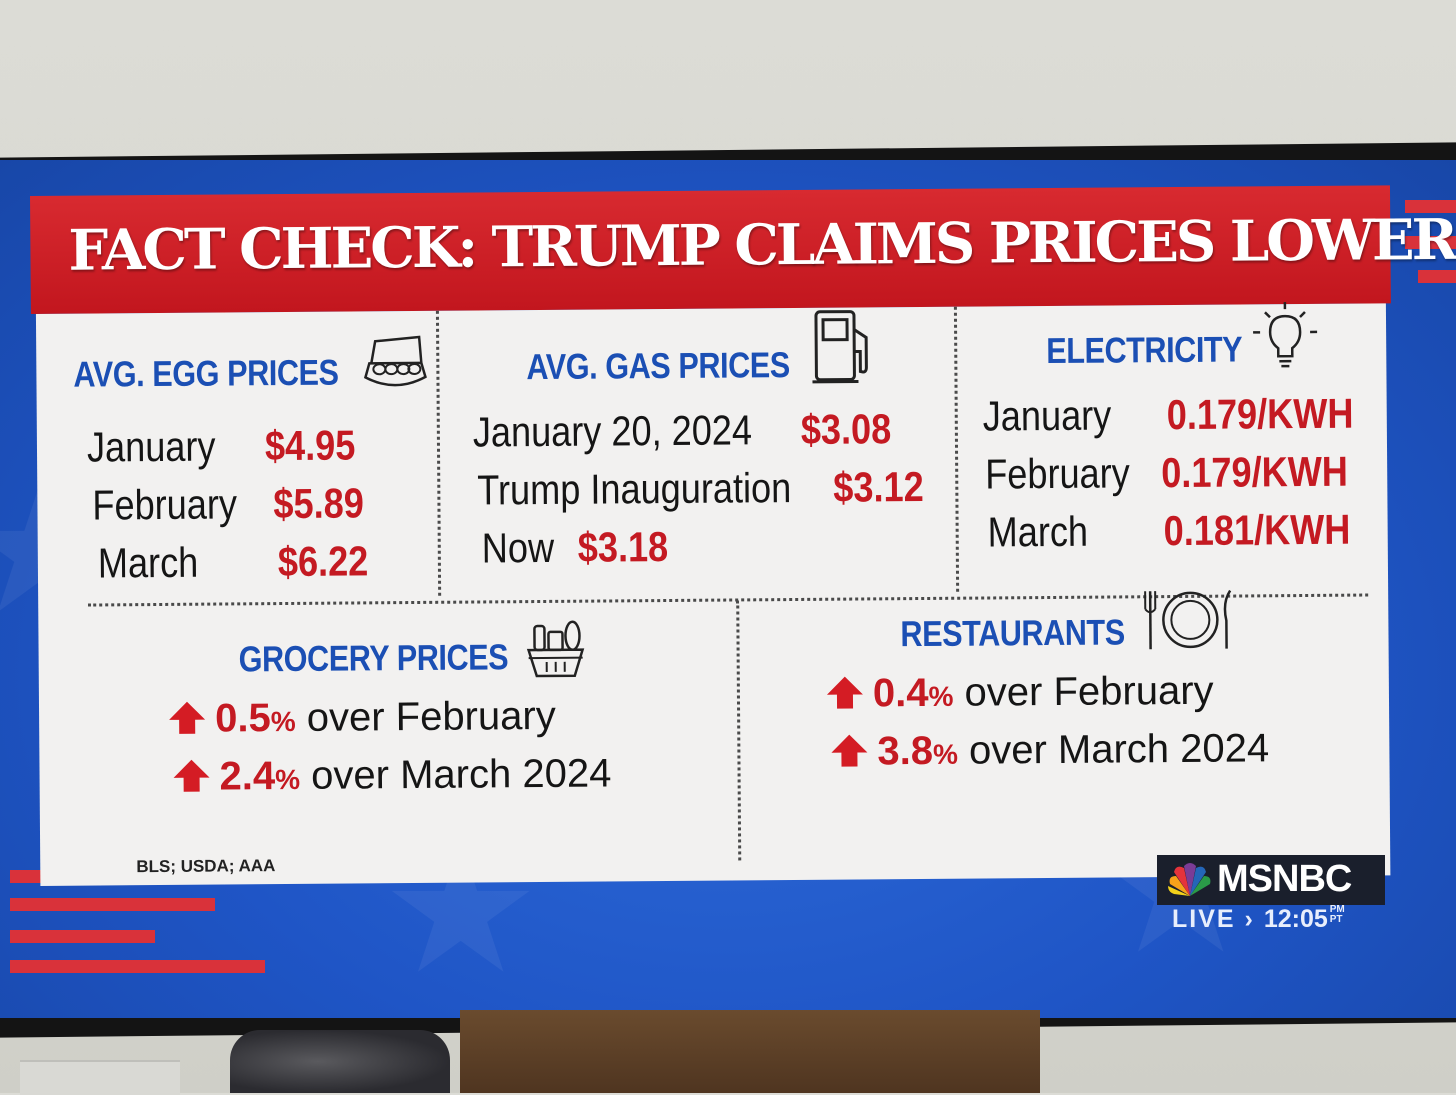 Image resolution: width=1456 pixels, height=1095 pixels. I want to click on fork-plate-knife-icon, so click(1190, 620).